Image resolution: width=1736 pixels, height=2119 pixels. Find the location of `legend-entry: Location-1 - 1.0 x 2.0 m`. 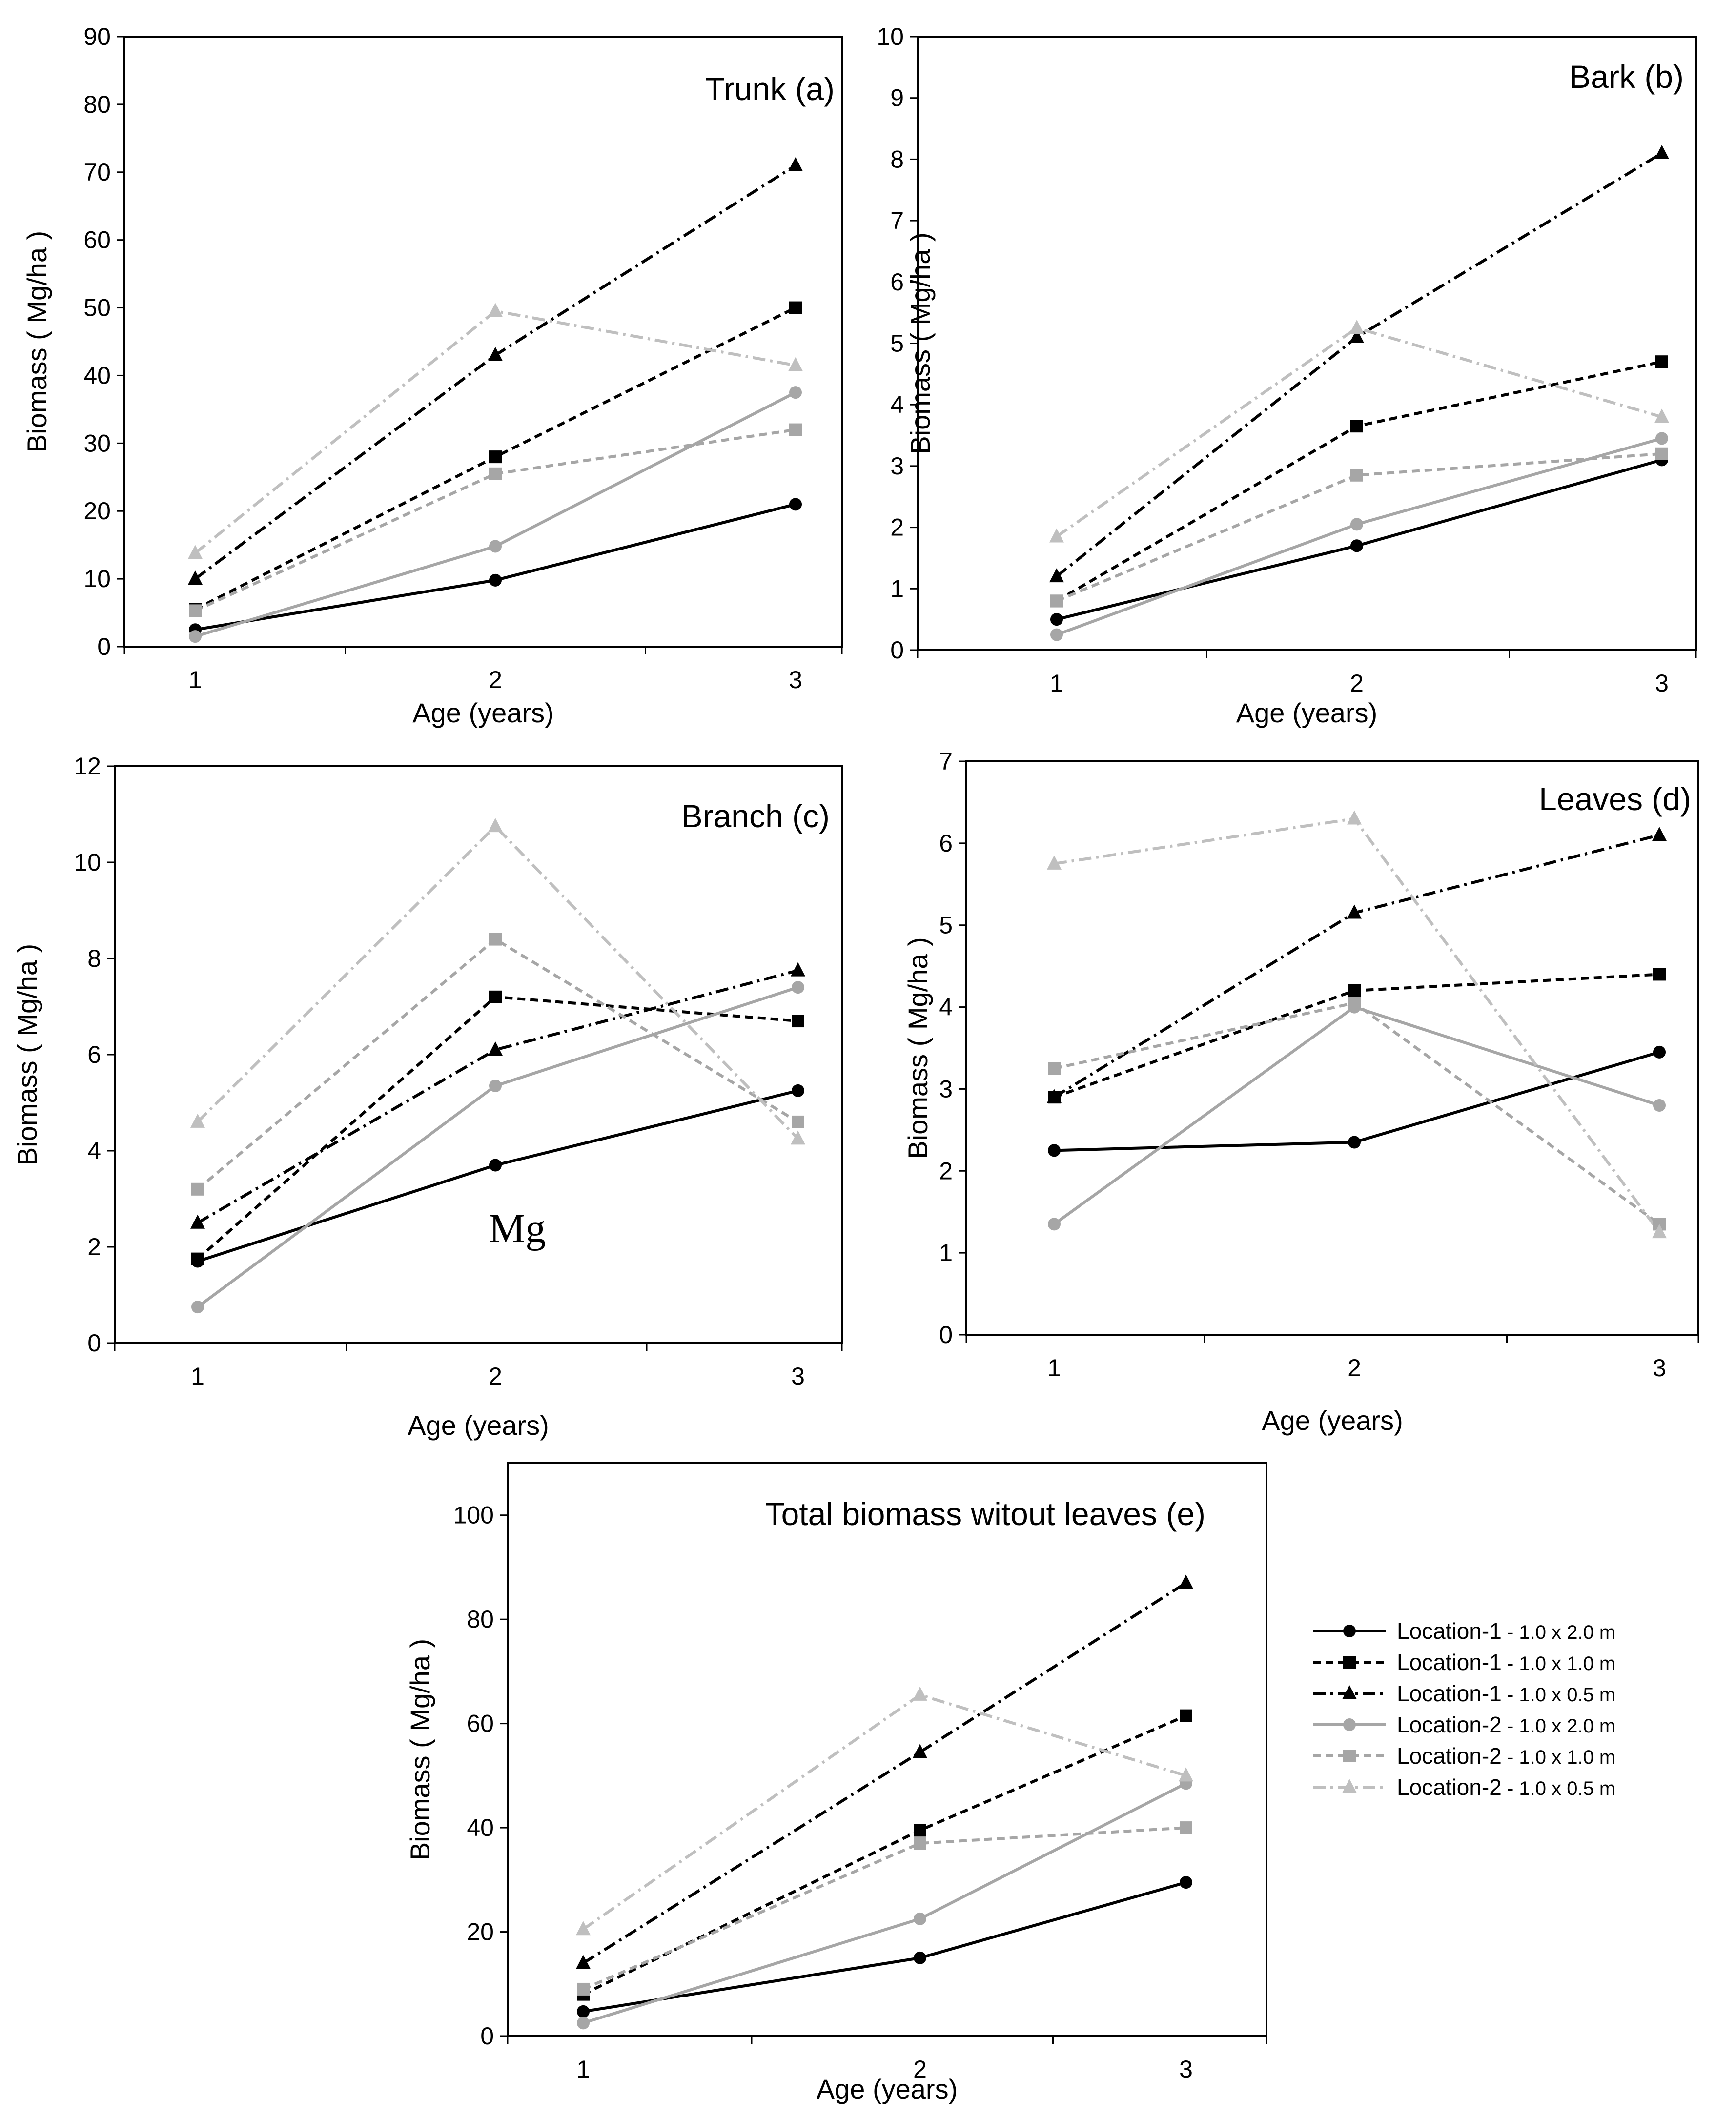

legend-entry: Location-1 - 1.0 x 2.0 m is located at coordinates (1464, 1631).